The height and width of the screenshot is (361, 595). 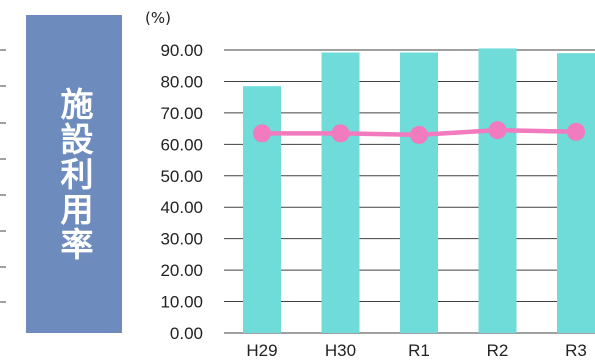 I want to click on y-tick-label: 20.00, so click(x=181, y=270).